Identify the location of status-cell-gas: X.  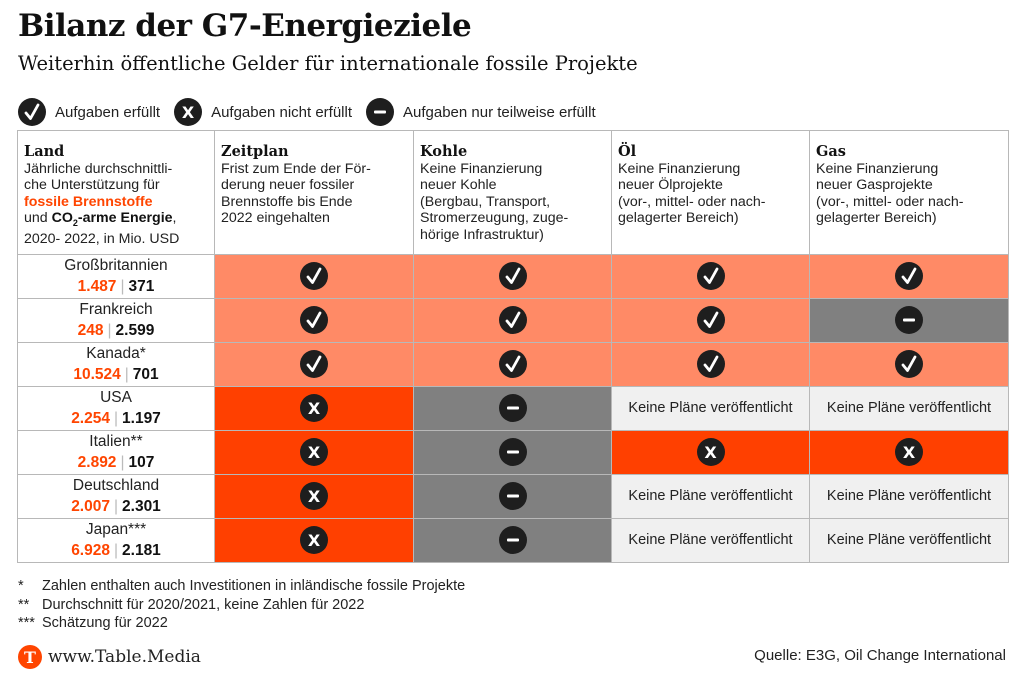
(909, 452).